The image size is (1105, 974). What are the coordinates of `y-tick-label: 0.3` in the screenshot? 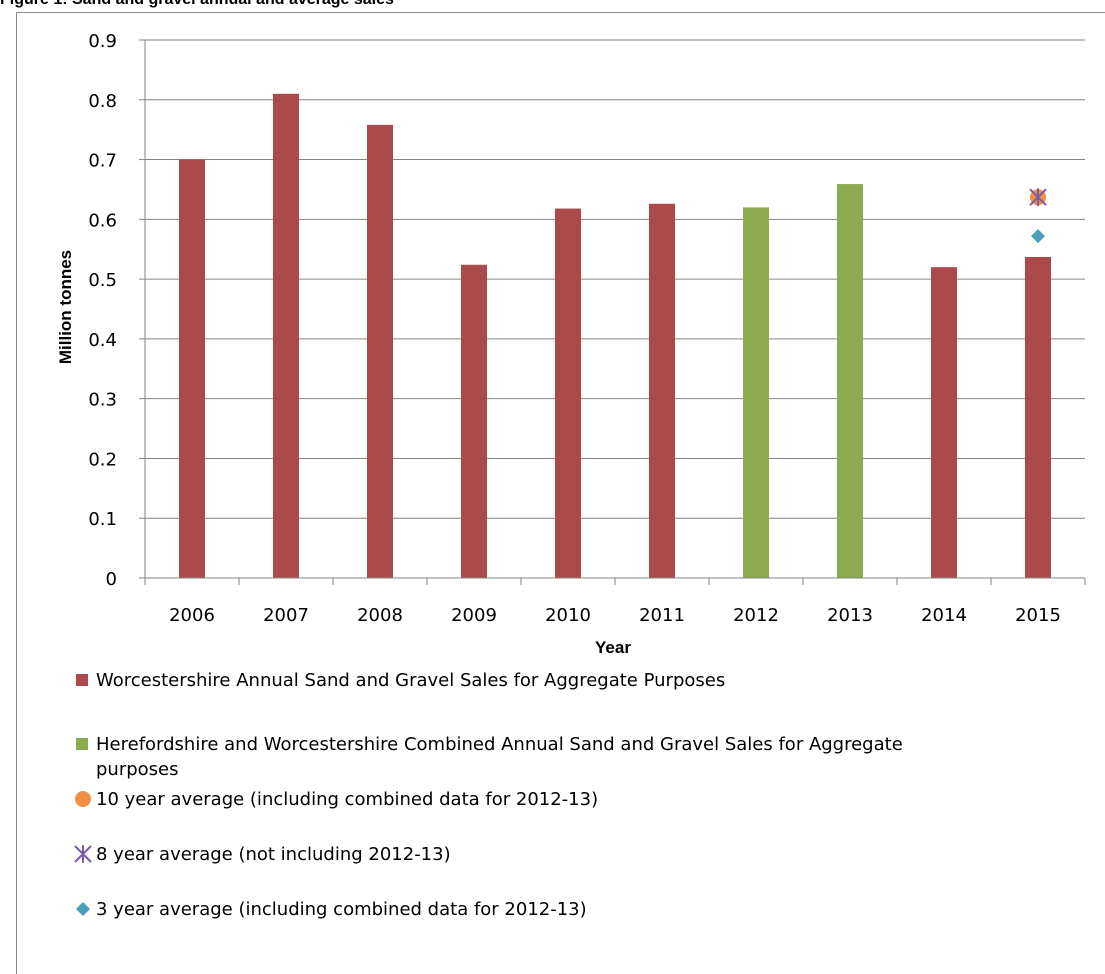 It's located at (102, 400).